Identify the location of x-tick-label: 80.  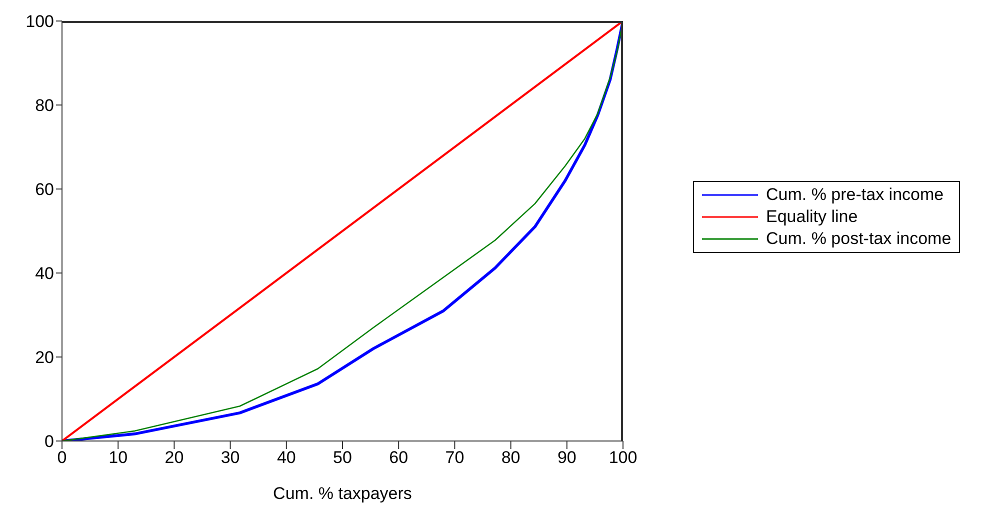
(510, 458).